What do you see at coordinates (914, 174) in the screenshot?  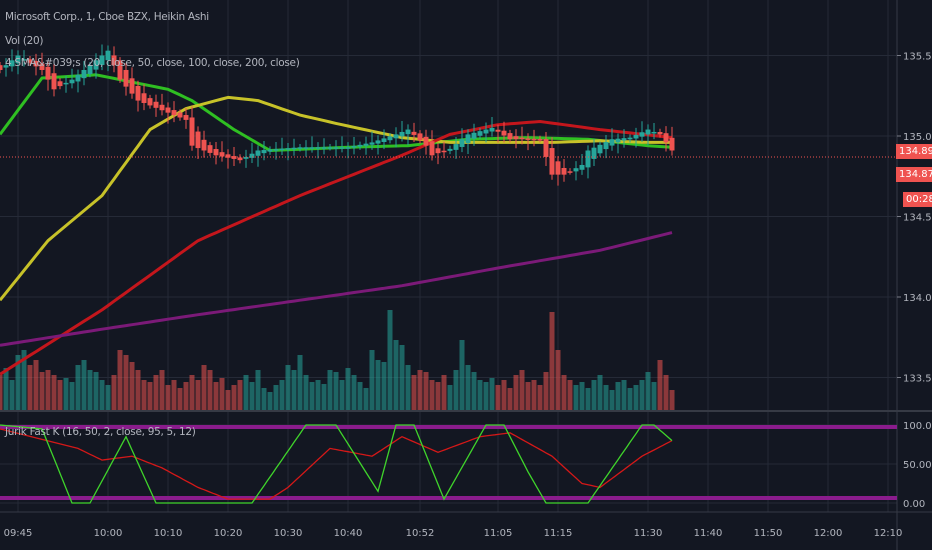 I see `second-price-badge: 134.87` at bounding box center [914, 174].